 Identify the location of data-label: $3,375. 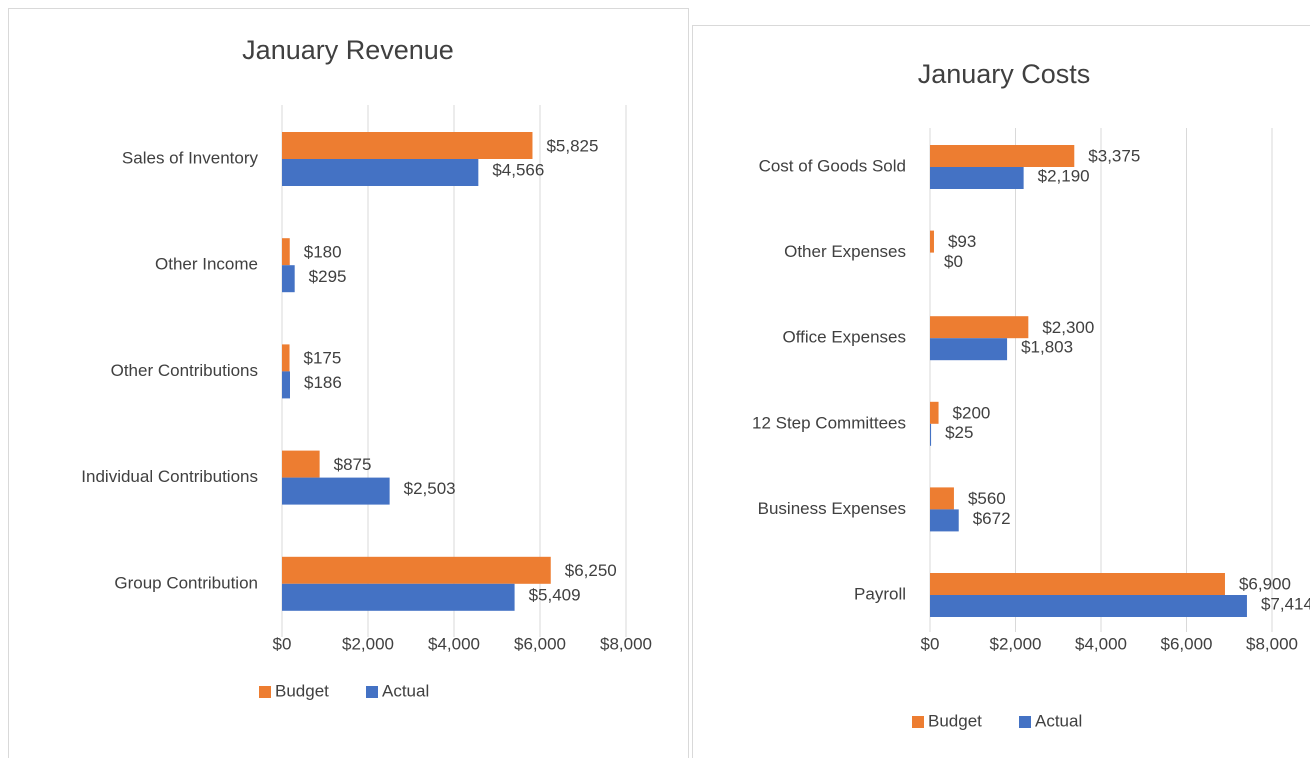
(1114, 156).